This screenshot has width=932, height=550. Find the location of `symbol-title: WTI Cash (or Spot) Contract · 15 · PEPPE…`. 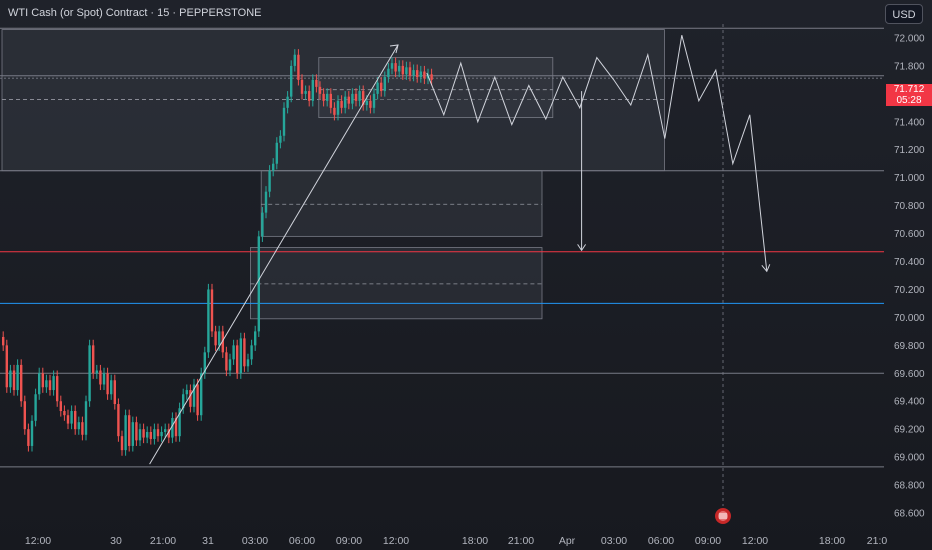

symbol-title: WTI Cash (or Spot) Contract · 15 · PEPPE… is located at coordinates (135, 13).